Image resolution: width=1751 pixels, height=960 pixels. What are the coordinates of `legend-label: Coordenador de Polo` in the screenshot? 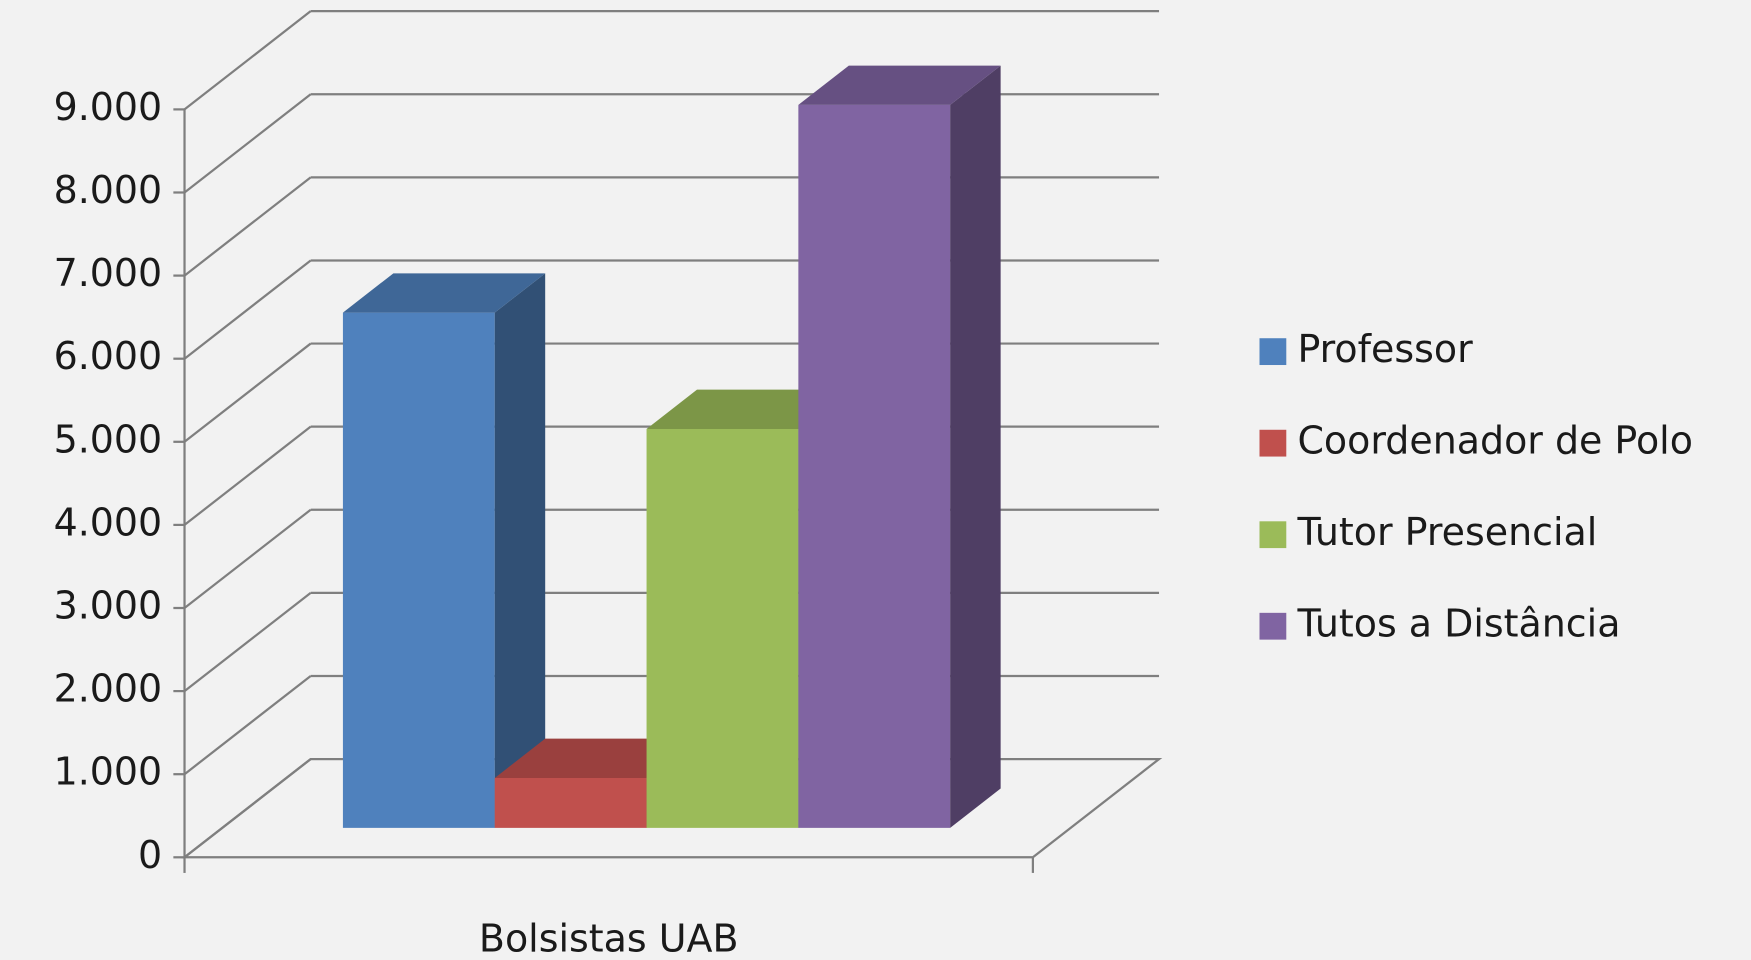 It's located at (1494, 441).